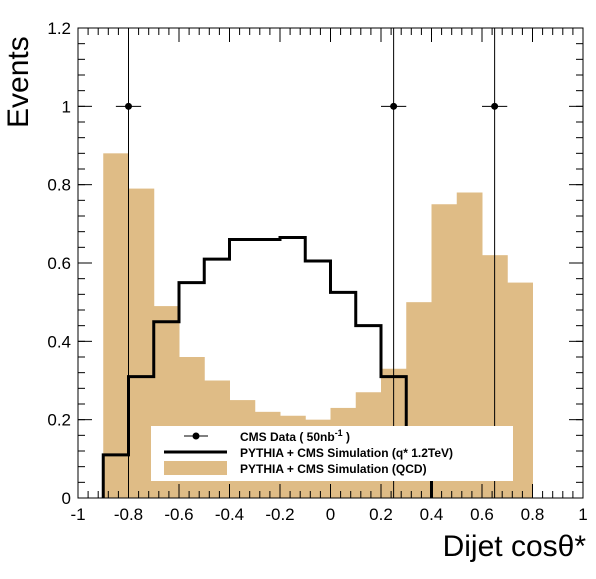 This screenshot has height=579, width=596. I want to click on x-tick-label: 0.6, so click(482, 514).